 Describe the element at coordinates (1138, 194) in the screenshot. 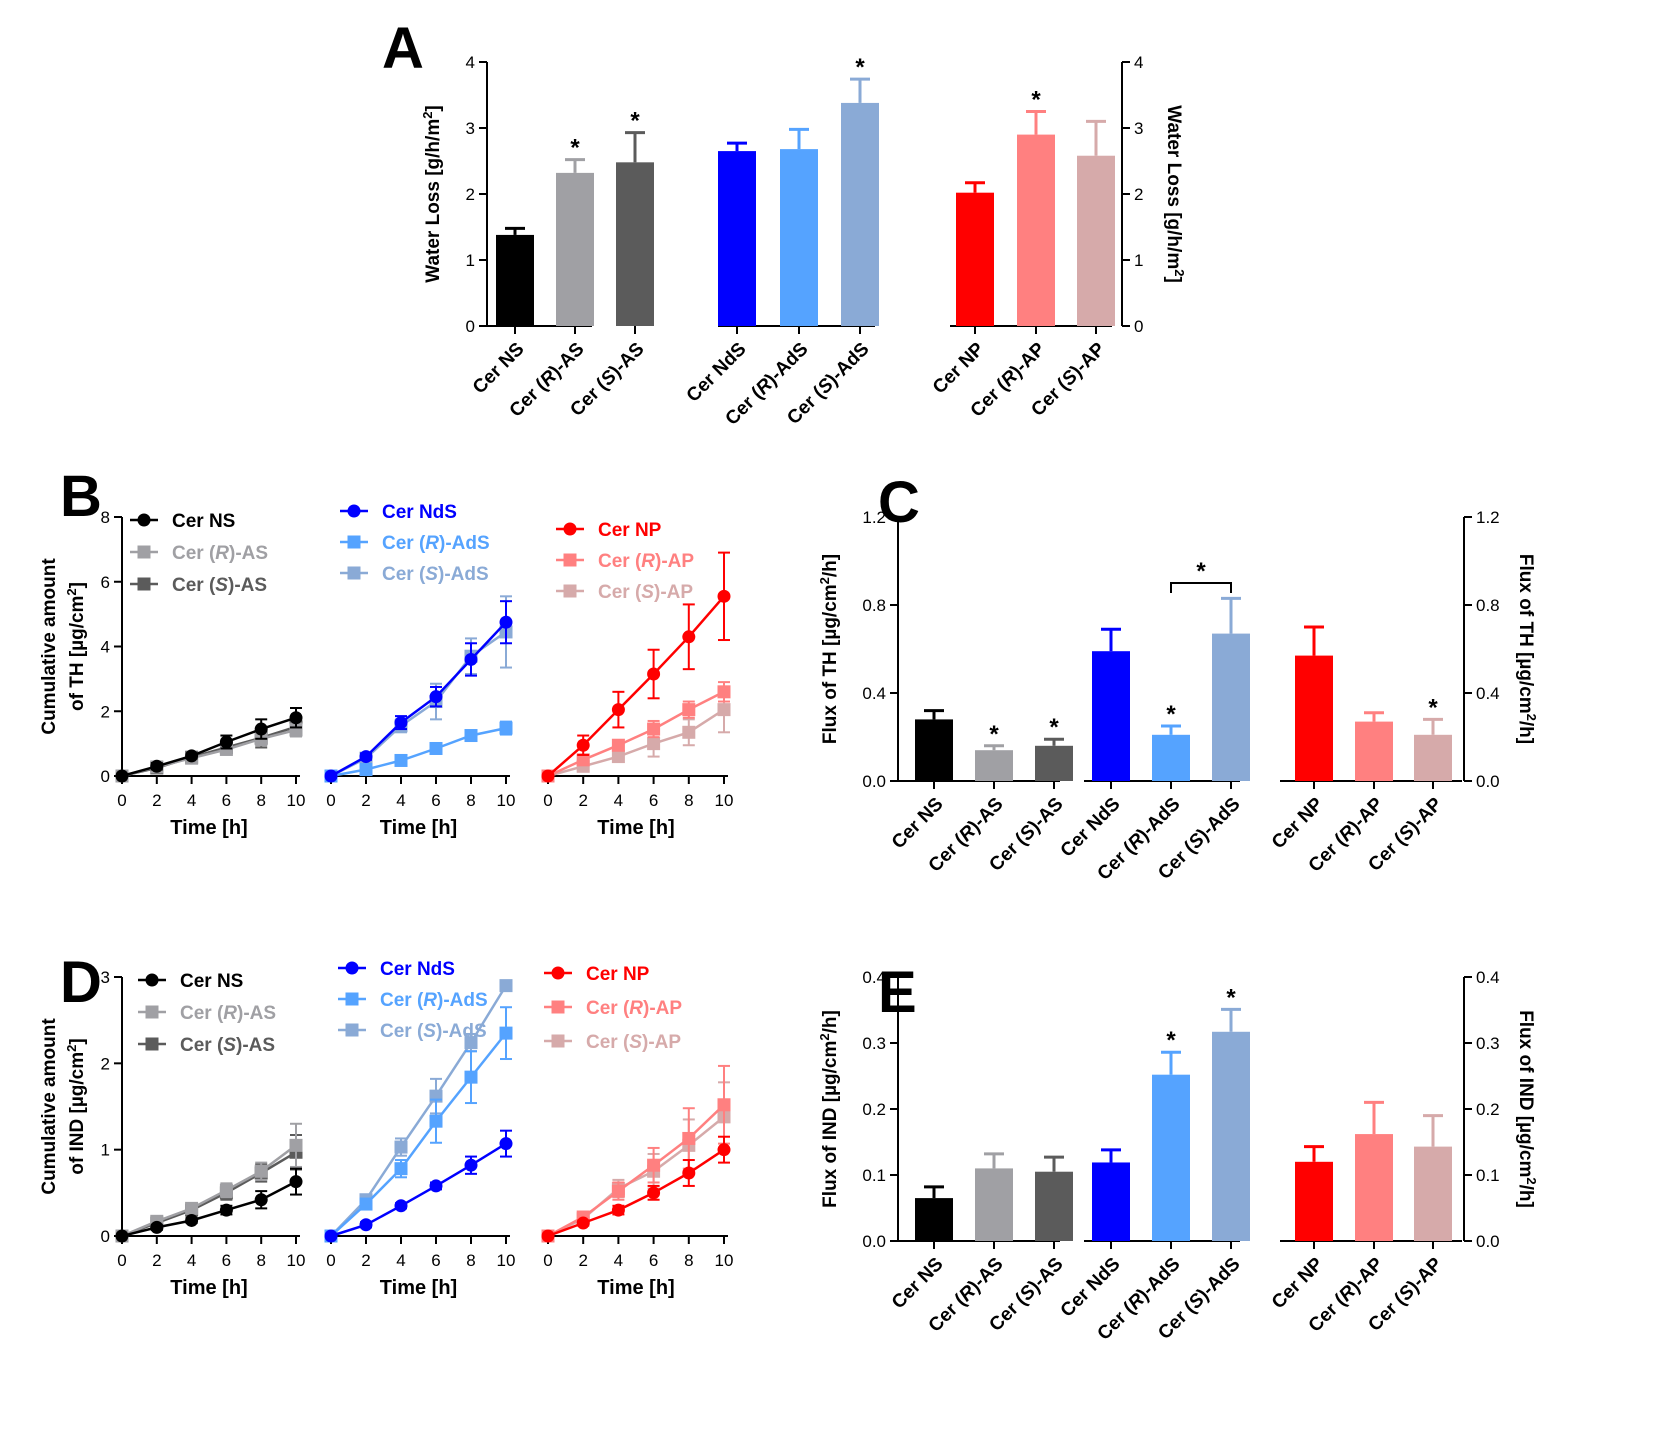

I see `y-tick-label-right: 2` at that location.